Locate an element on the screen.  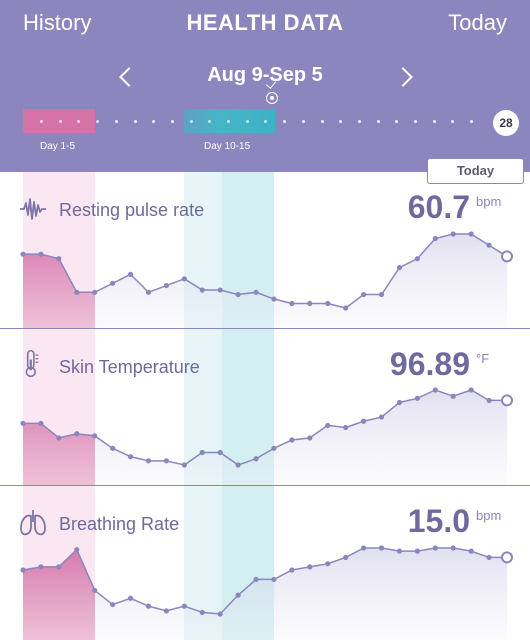
history-link: History is located at coordinates (57, 22).